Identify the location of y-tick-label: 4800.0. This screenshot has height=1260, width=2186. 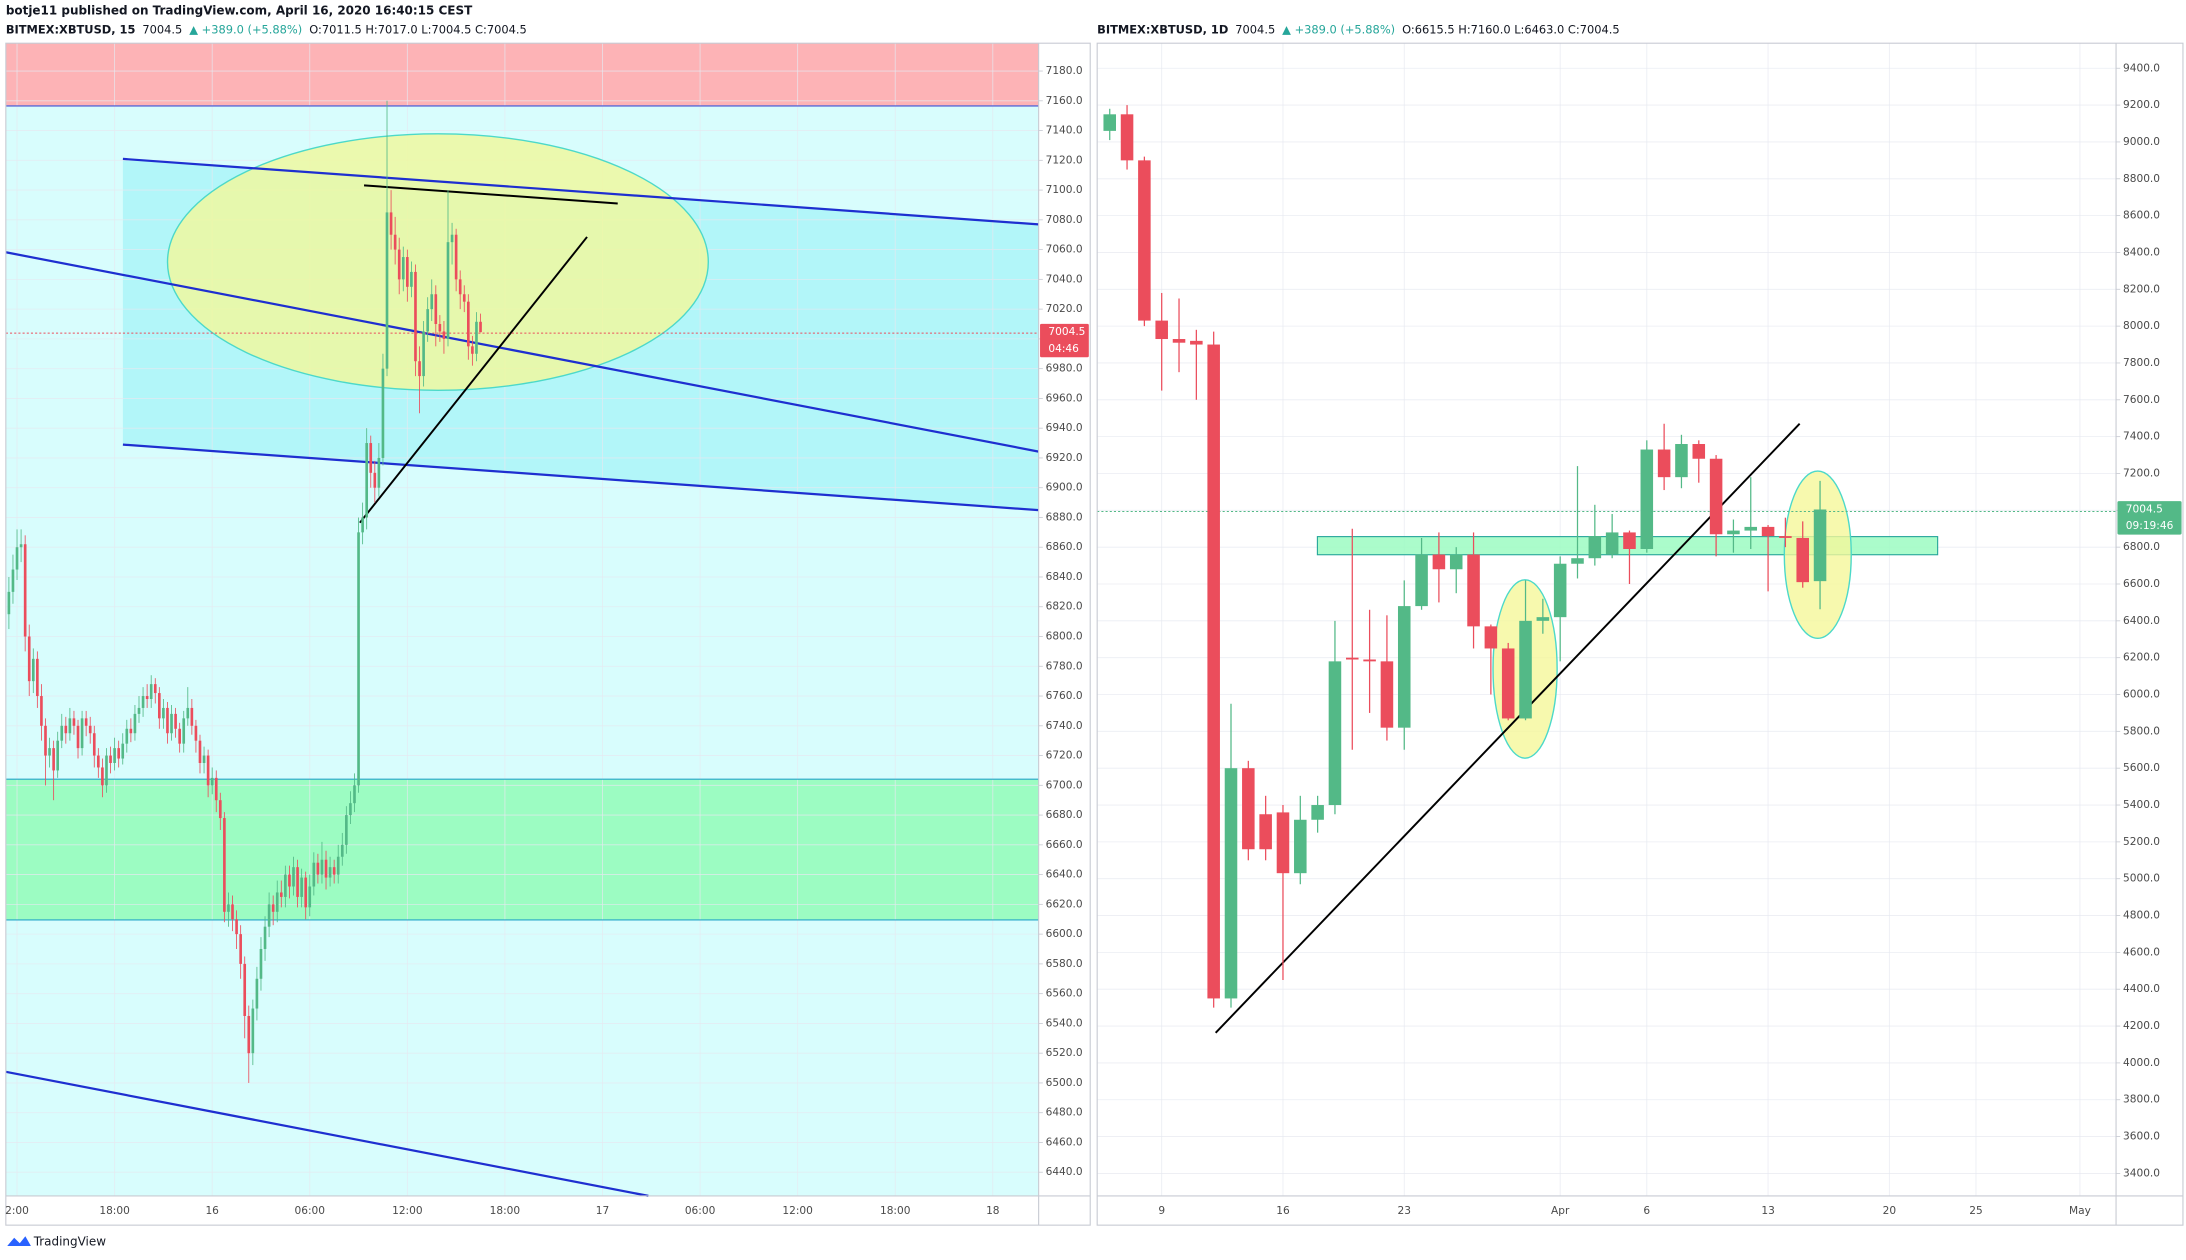
(2141, 916).